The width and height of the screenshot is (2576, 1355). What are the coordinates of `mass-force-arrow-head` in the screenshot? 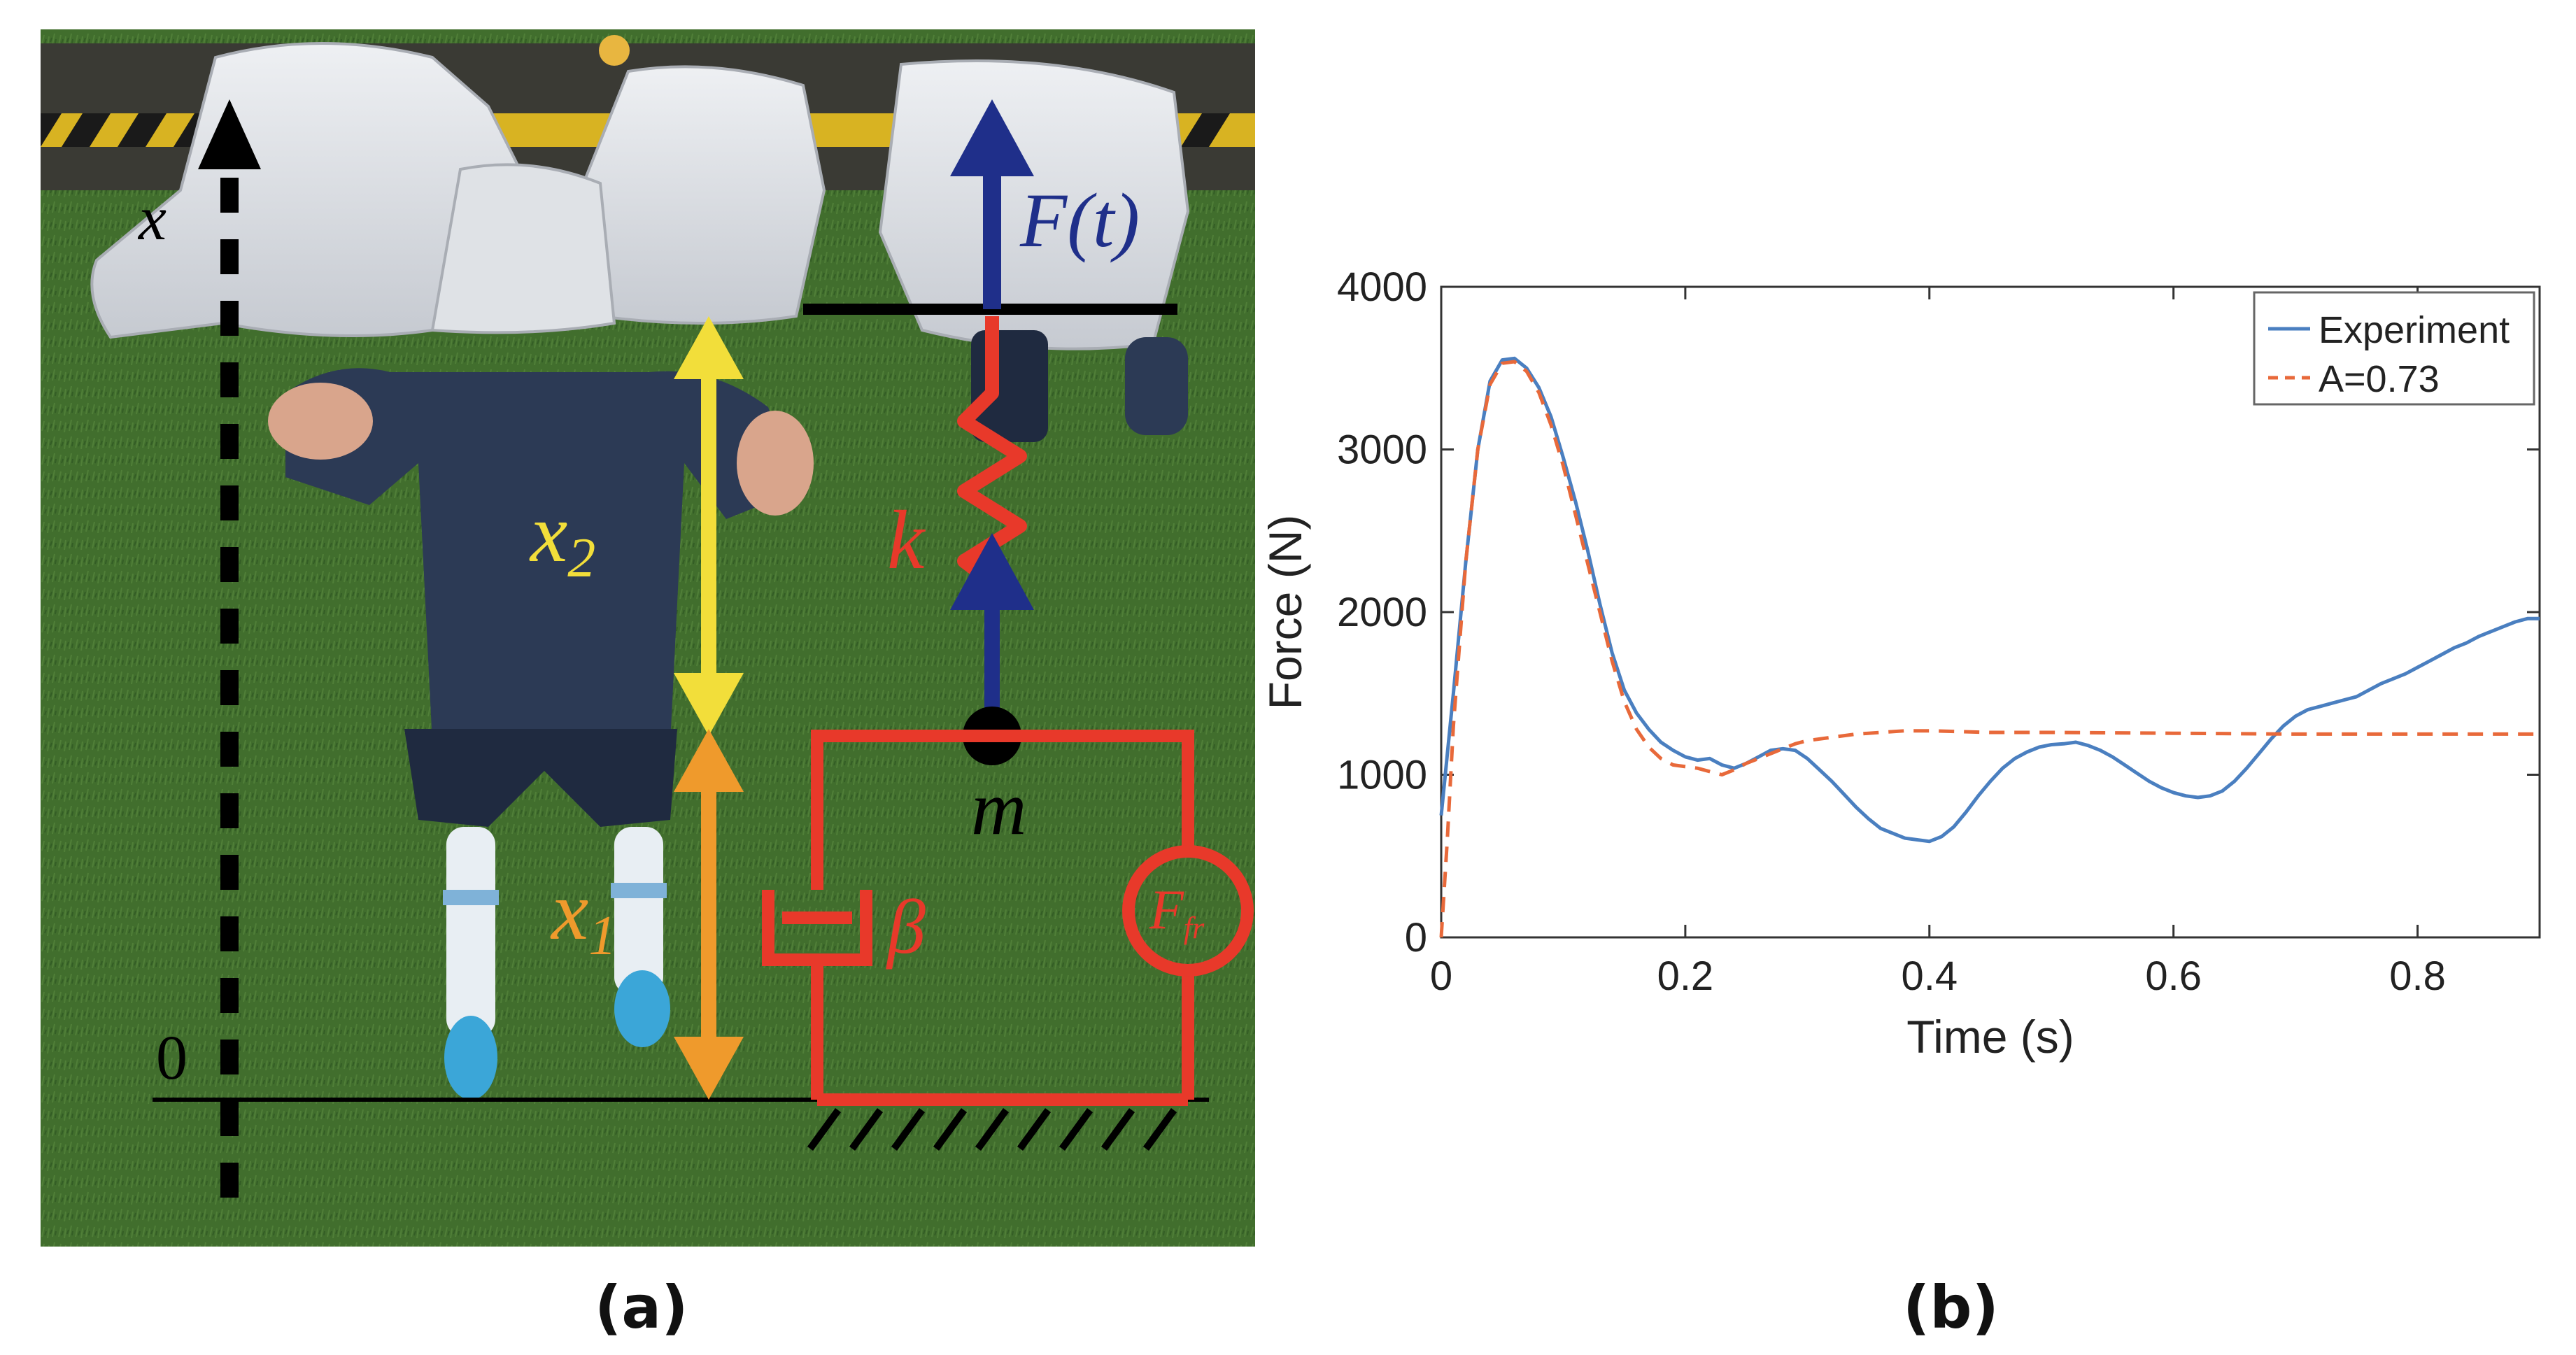 It's located at (992, 571).